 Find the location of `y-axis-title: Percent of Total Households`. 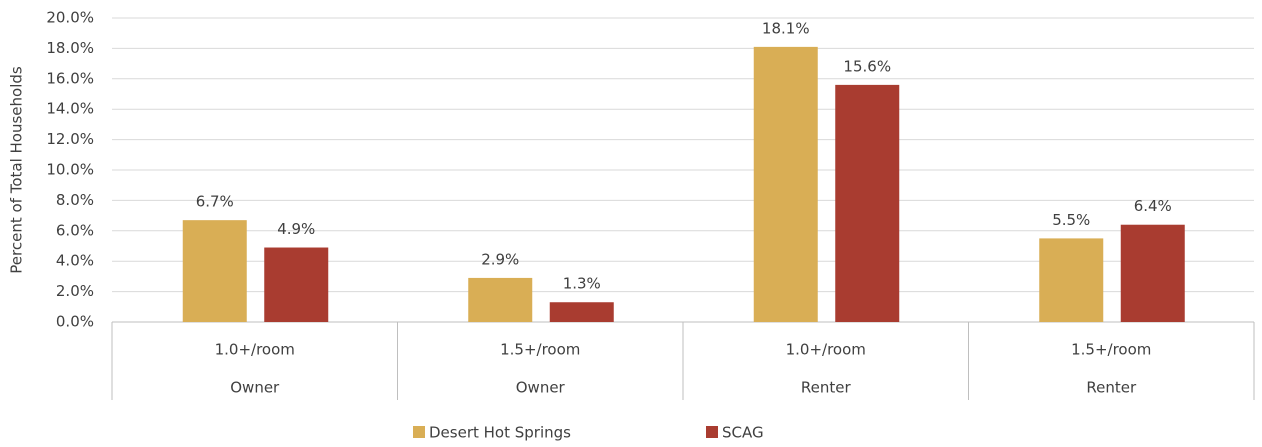

y-axis-title: Percent of Total Households is located at coordinates (17, 170).